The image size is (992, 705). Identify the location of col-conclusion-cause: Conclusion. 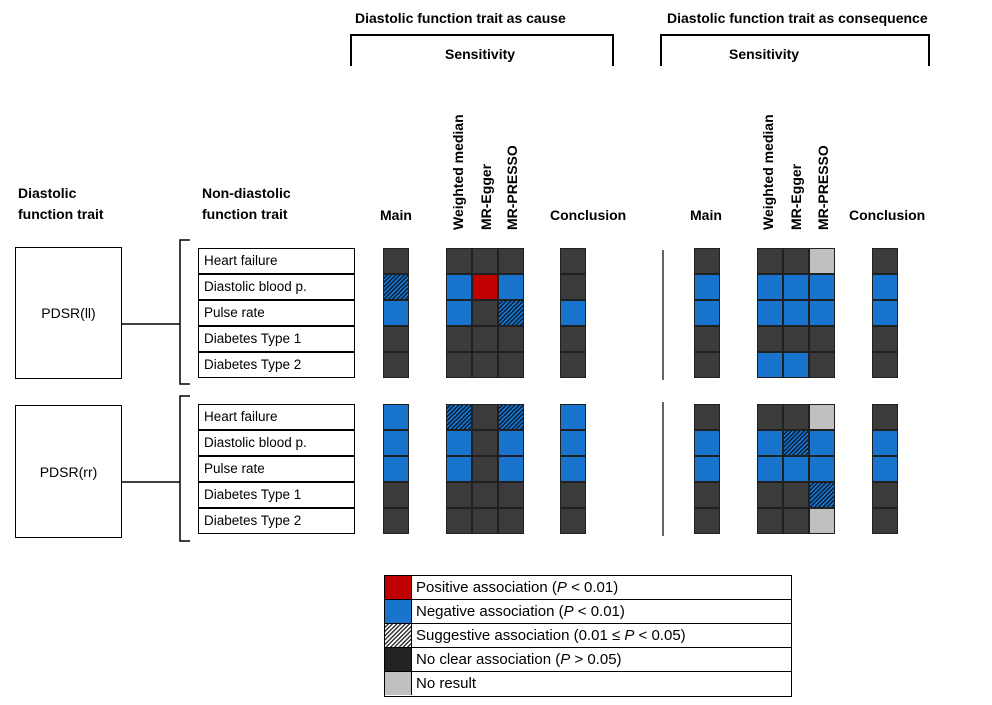
(588, 215).